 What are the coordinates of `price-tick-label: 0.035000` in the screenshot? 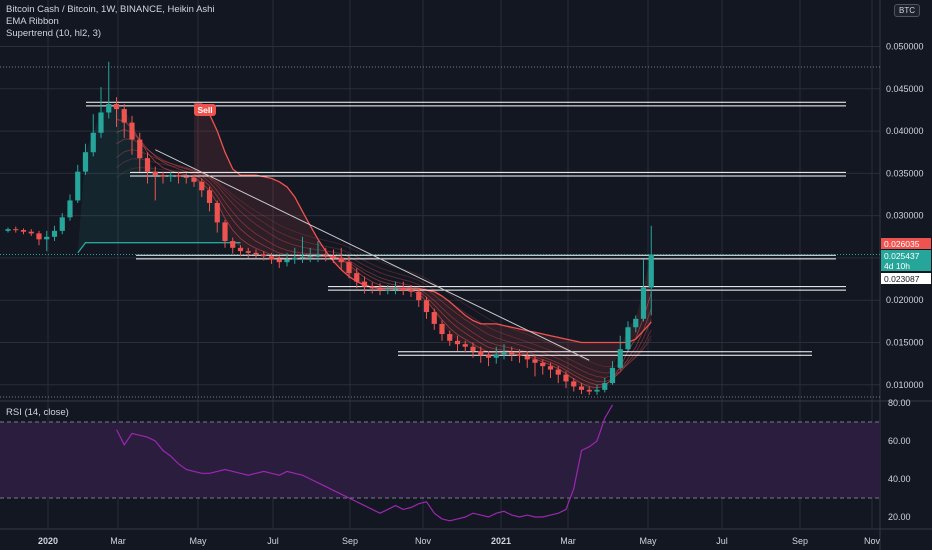 It's located at (905, 173).